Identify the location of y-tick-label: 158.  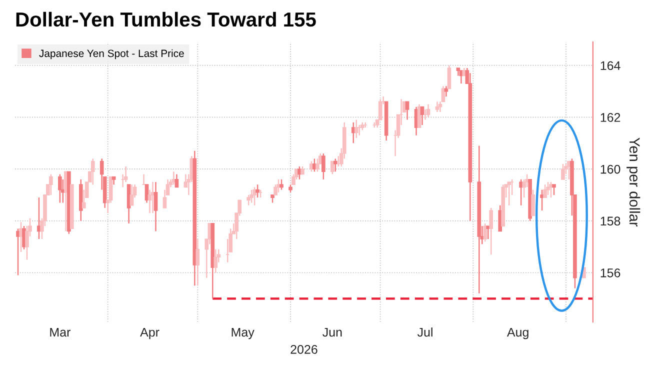
(610, 221).